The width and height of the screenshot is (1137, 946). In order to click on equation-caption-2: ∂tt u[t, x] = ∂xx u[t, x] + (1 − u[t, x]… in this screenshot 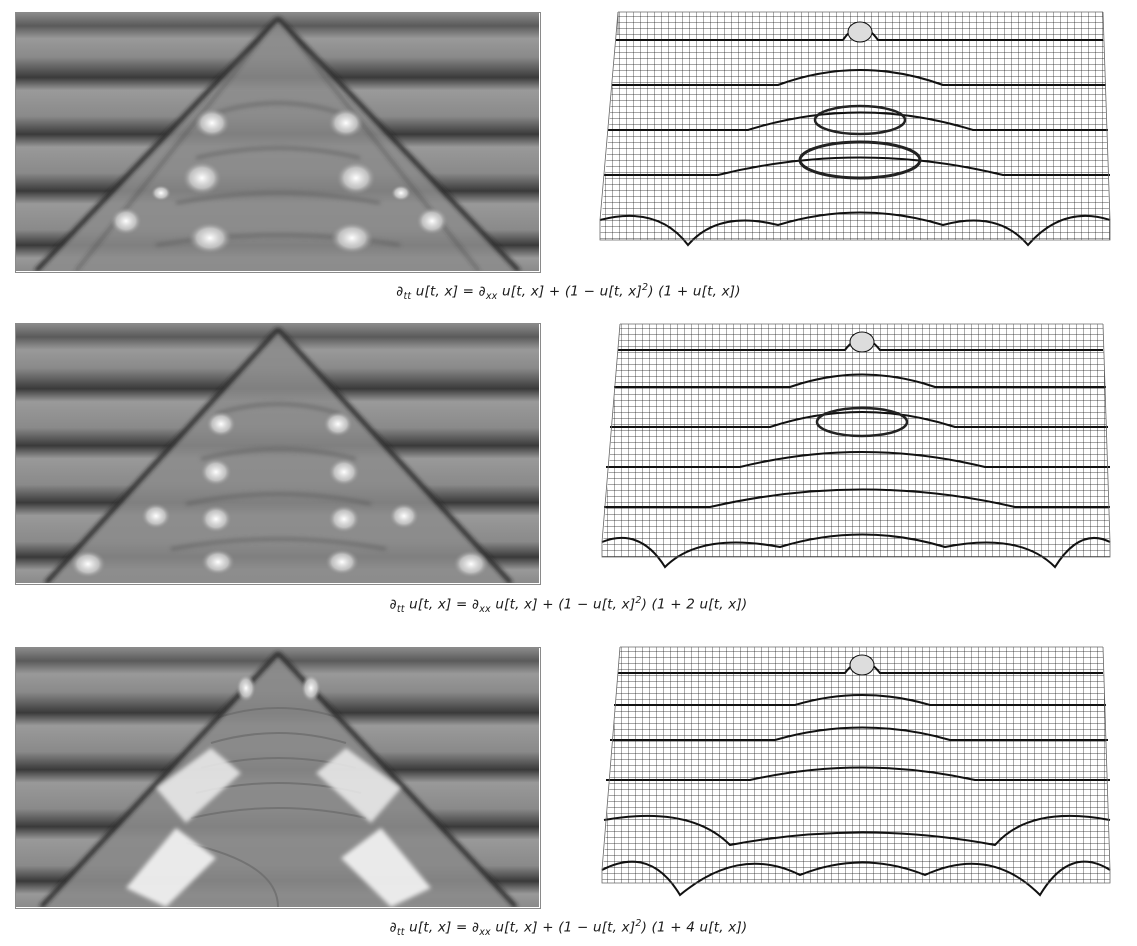, I will do `click(568, 605)`.